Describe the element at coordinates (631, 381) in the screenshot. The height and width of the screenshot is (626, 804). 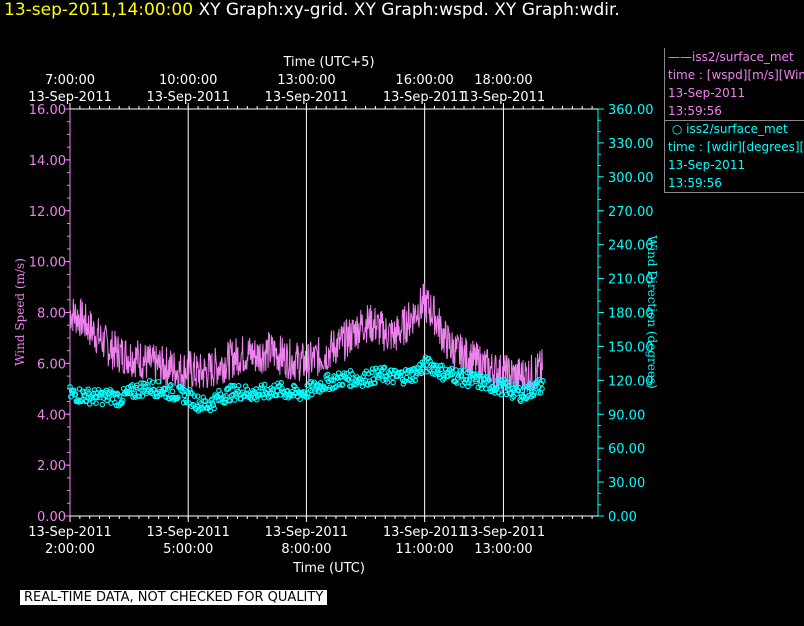
I see `right-tick-label: 120.00` at that location.